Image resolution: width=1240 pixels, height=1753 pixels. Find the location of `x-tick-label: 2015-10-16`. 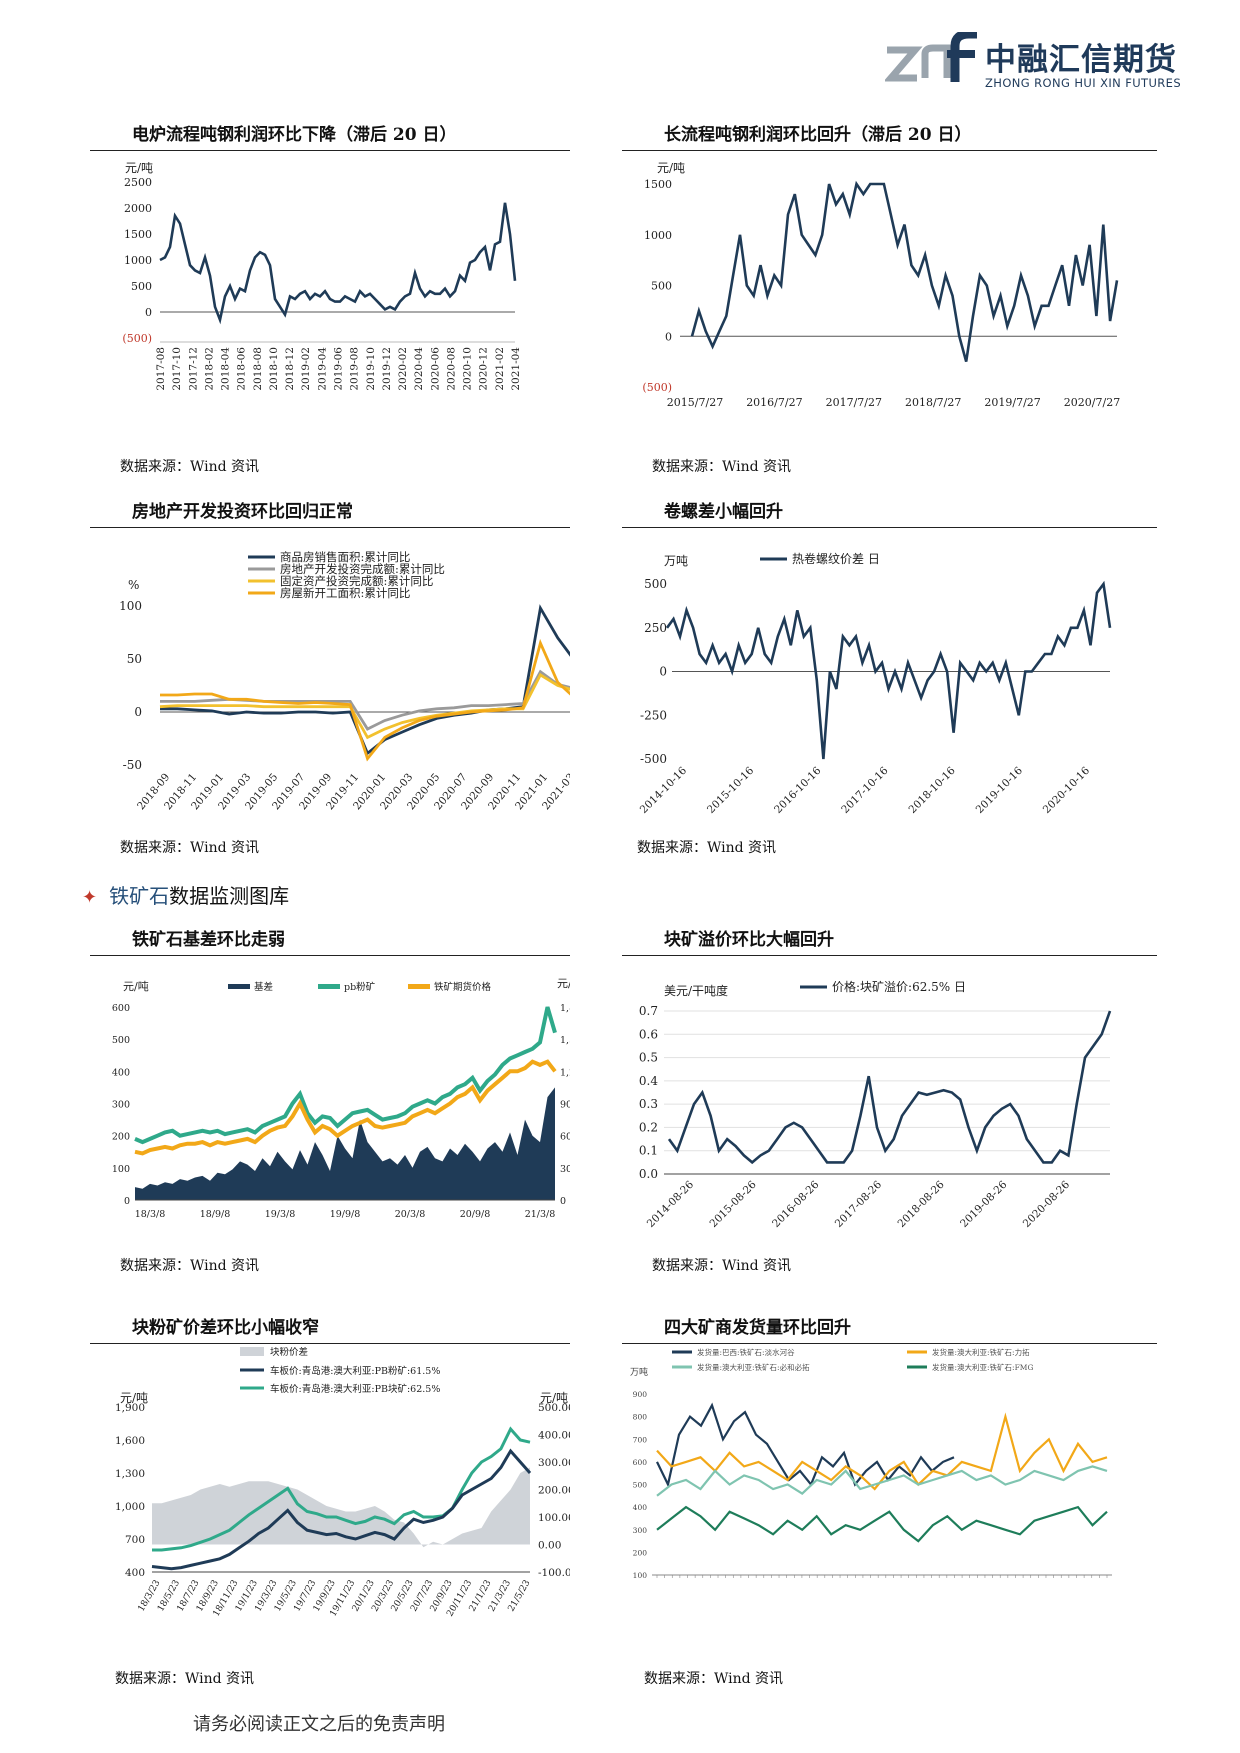

x-tick-label: 2015-10-16 is located at coordinates (731, 790).